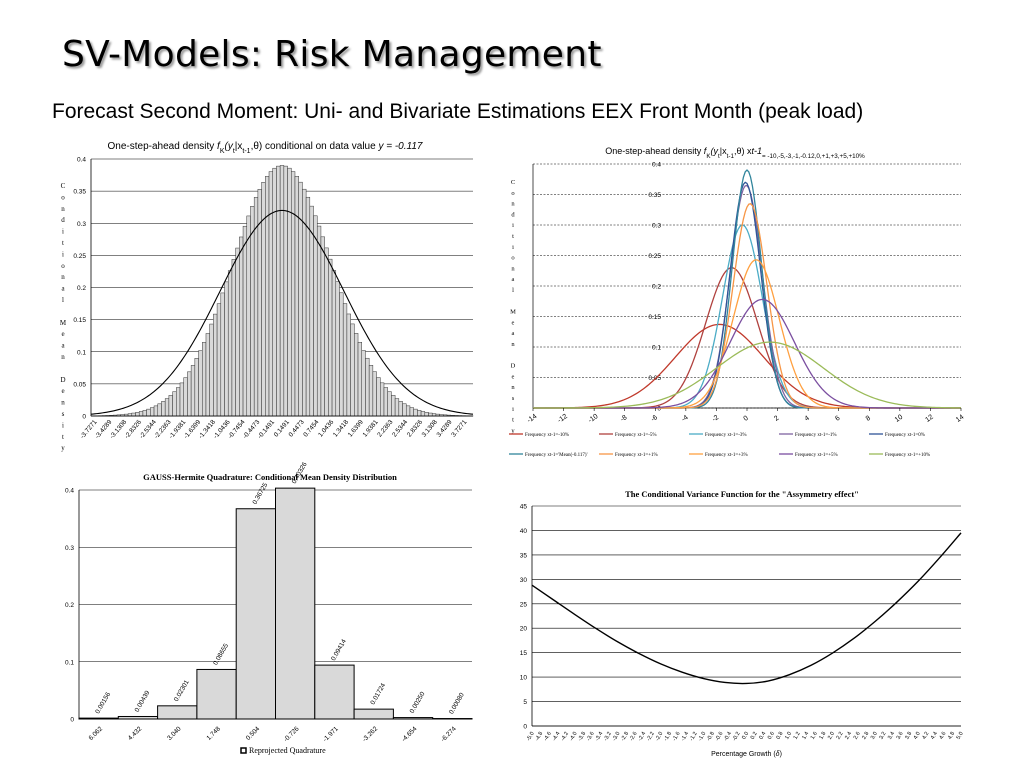 The image size is (1024, 768). I want to click on data-label: 0.02301, so click(182, 691).